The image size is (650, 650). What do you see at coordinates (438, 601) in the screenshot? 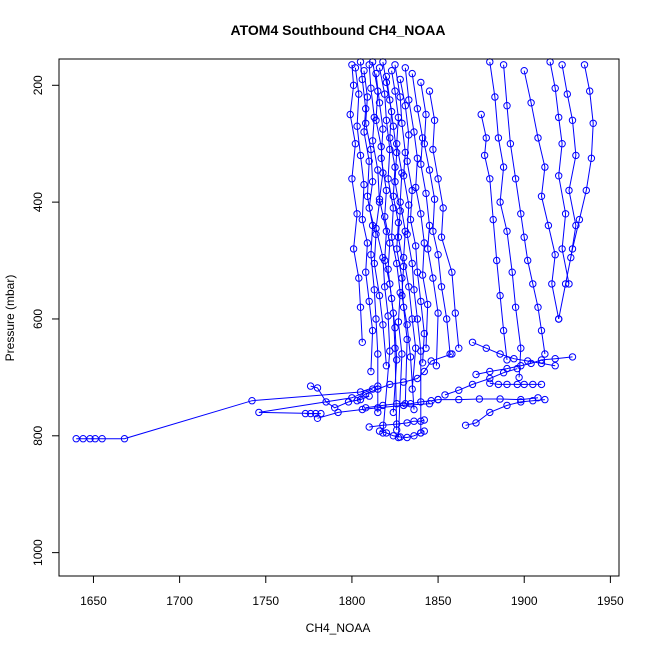
I see `x-tick-label: 1850` at bounding box center [438, 601].